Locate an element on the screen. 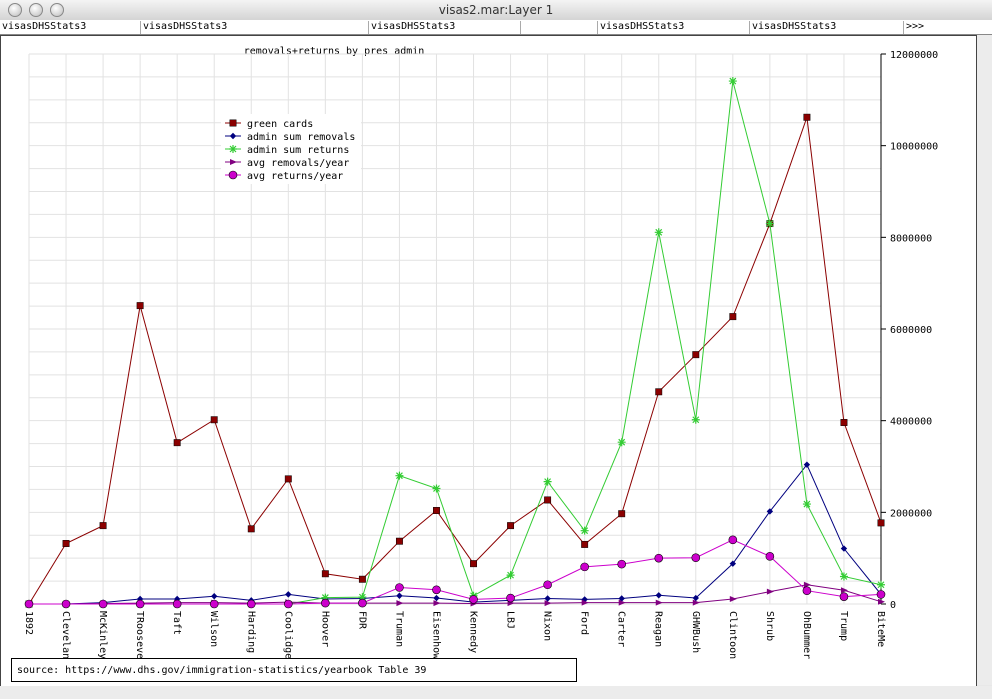 The height and width of the screenshot is (699, 992). x-tick-label: LBJ is located at coordinates (510, 620).